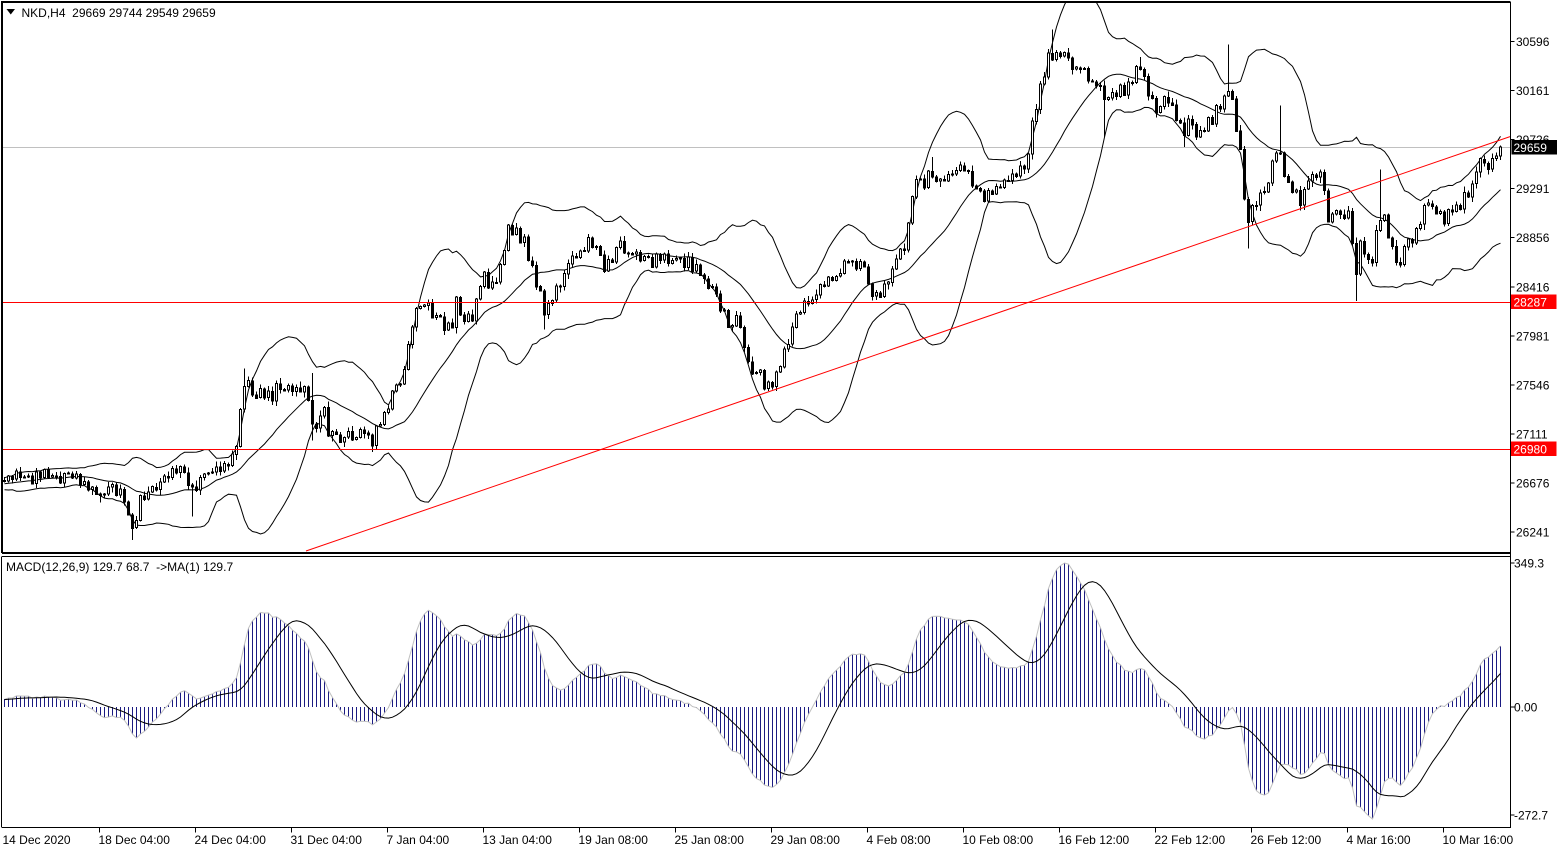 Image resolution: width=1566 pixels, height=855 pixels. What do you see at coordinates (327, 840) in the screenshot?
I see `svg-text: 31 Dec 04:00` at bounding box center [327, 840].